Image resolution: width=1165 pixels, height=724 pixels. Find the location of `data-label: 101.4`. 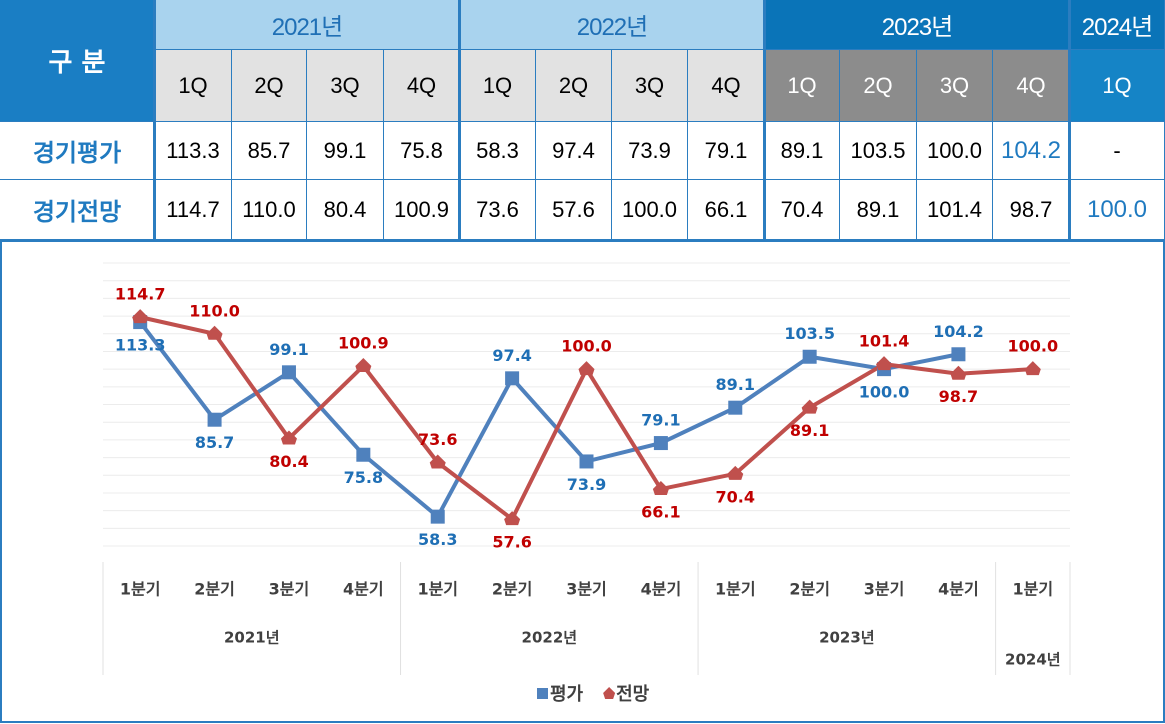

data-label: 101.4 is located at coordinates (884, 341).